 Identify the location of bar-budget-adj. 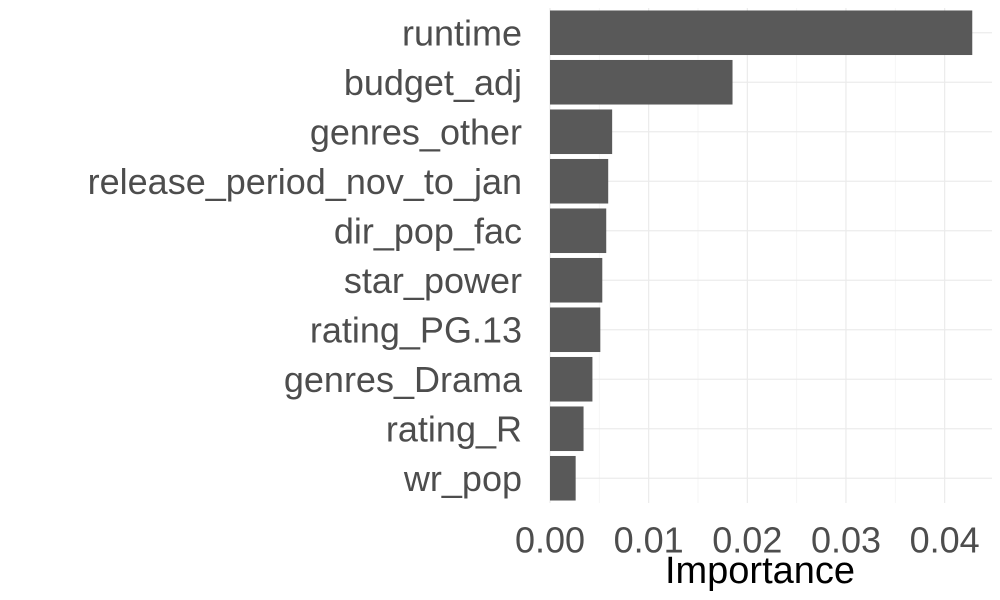
(641, 82).